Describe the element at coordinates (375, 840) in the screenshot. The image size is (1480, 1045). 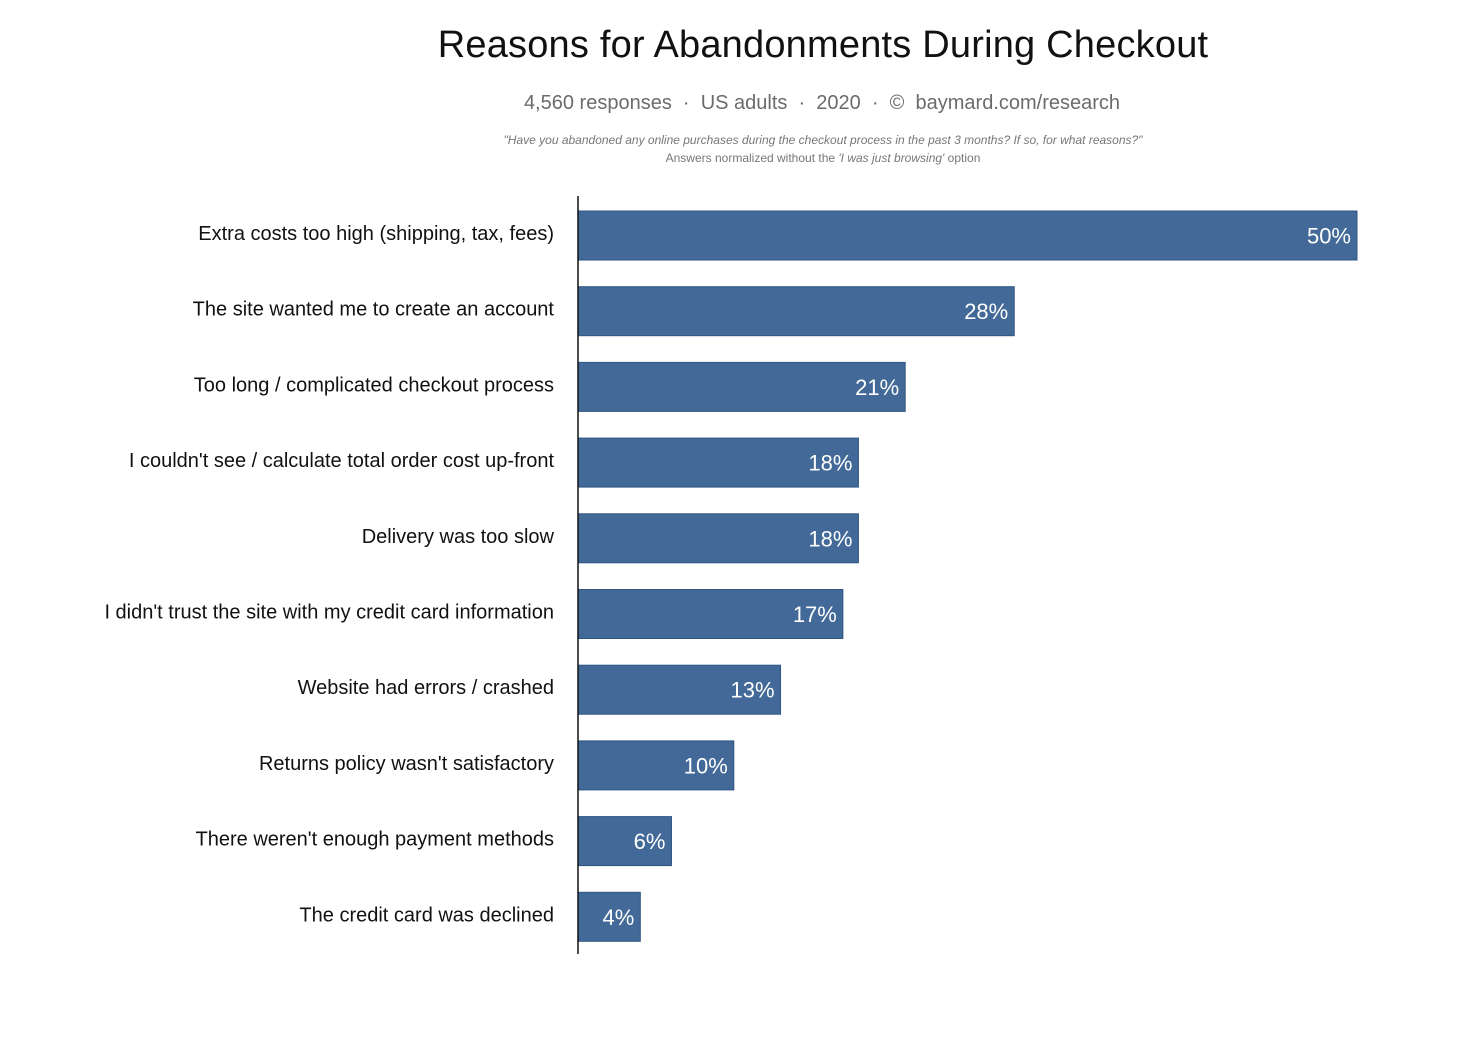
I see `category-label: There weren't enough payment methods` at that location.